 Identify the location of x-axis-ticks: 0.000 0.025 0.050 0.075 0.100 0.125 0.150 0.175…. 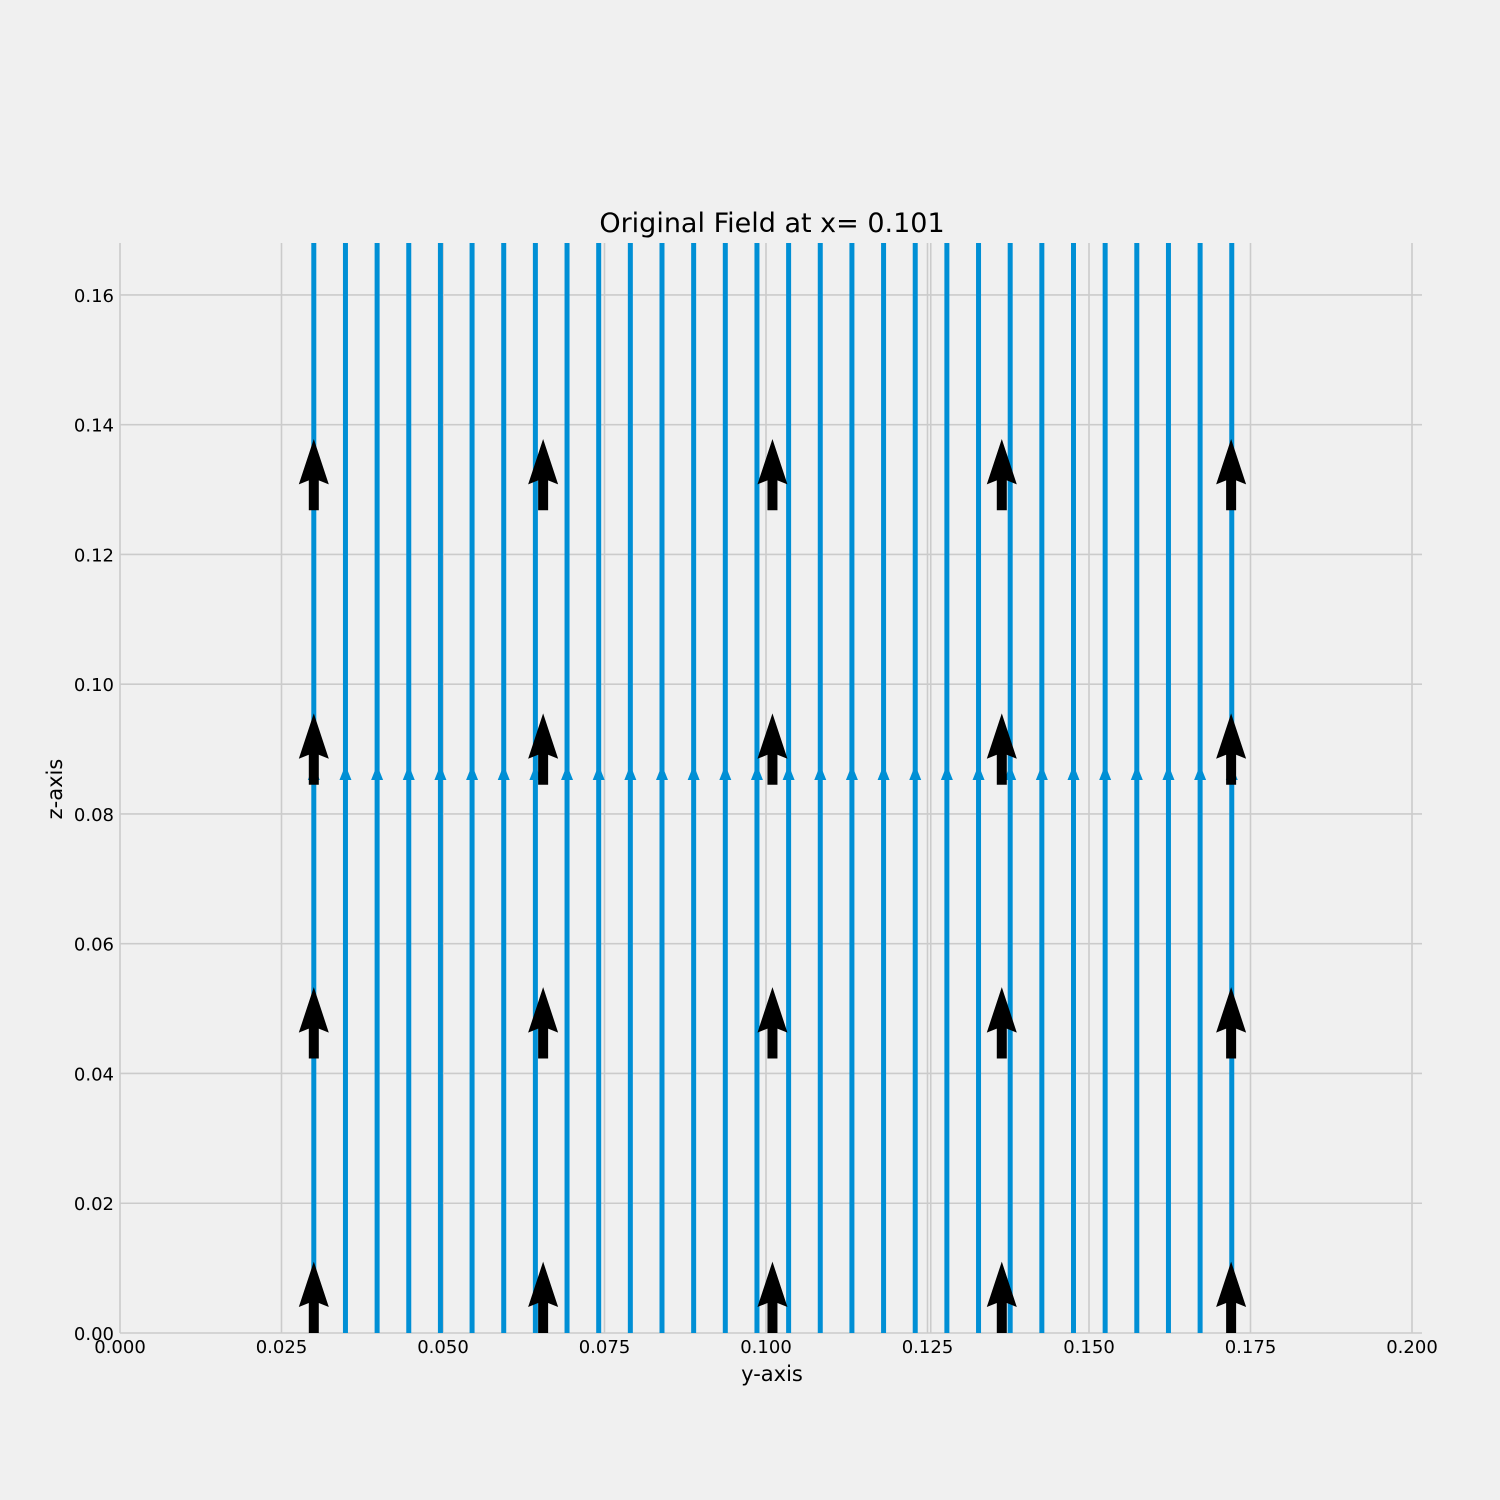
(766, 1347).